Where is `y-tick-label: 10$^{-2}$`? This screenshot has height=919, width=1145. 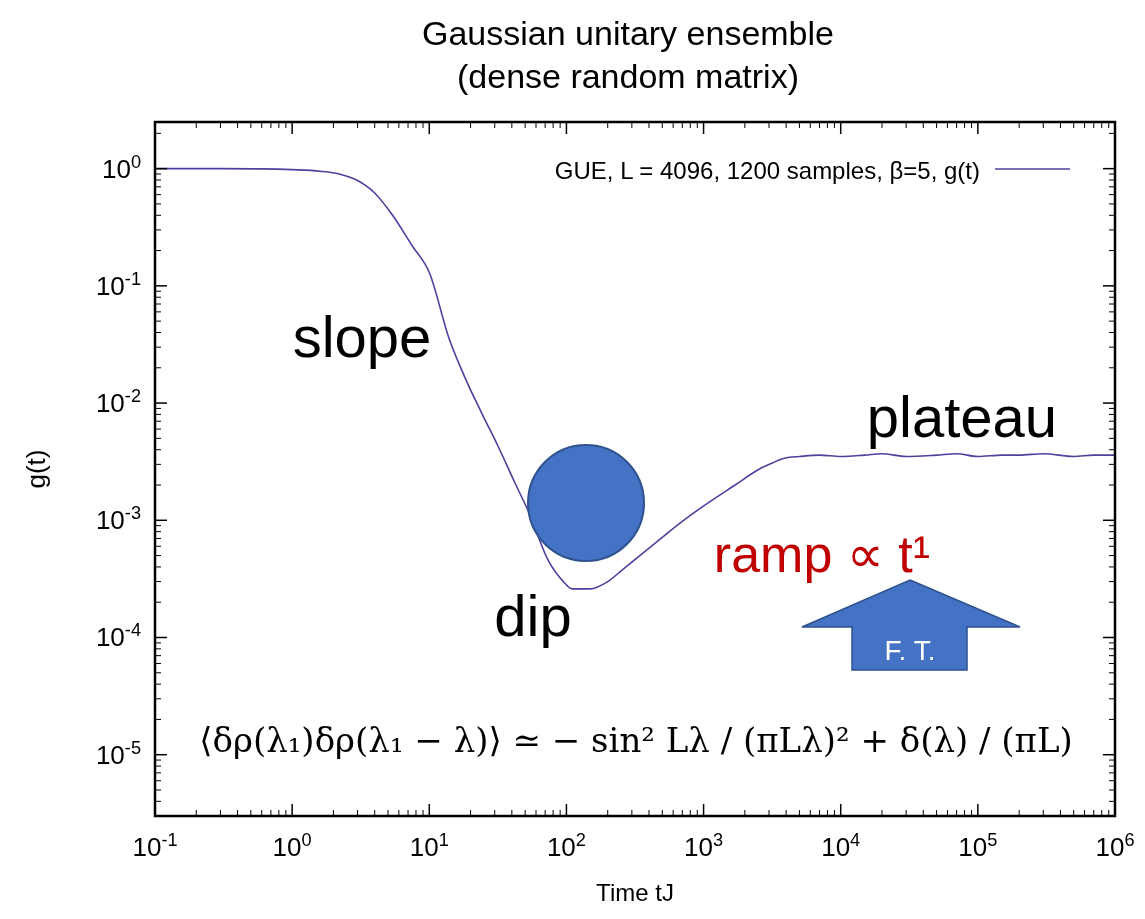
y-tick-label: 10$^{-2}$ is located at coordinates (118, 402).